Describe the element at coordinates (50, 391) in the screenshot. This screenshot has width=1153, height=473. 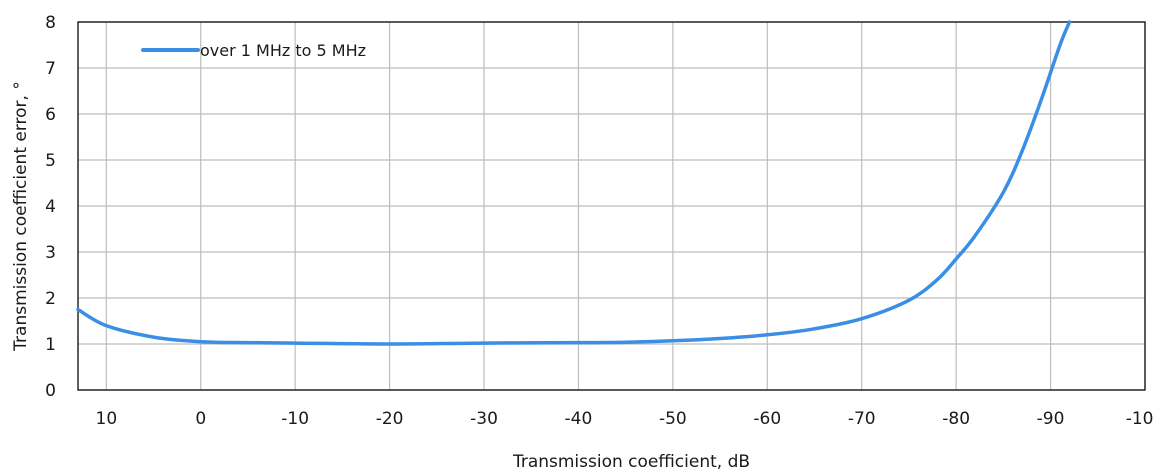
I see `y-tick-label: 0` at that location.